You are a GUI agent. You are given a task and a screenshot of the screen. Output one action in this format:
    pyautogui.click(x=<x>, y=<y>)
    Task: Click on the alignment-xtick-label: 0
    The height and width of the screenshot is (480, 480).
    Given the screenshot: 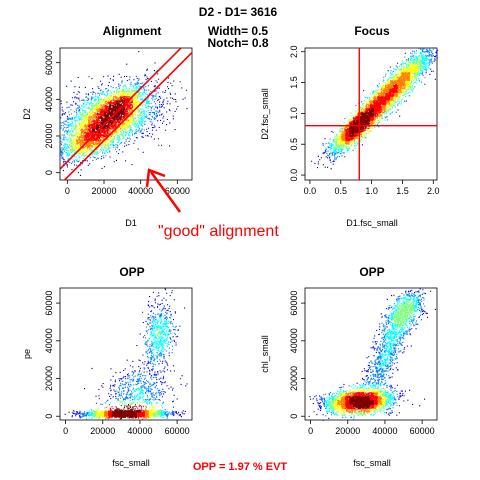 What is the action you would take?
    pyautogui.click(x=67, y=191)
    